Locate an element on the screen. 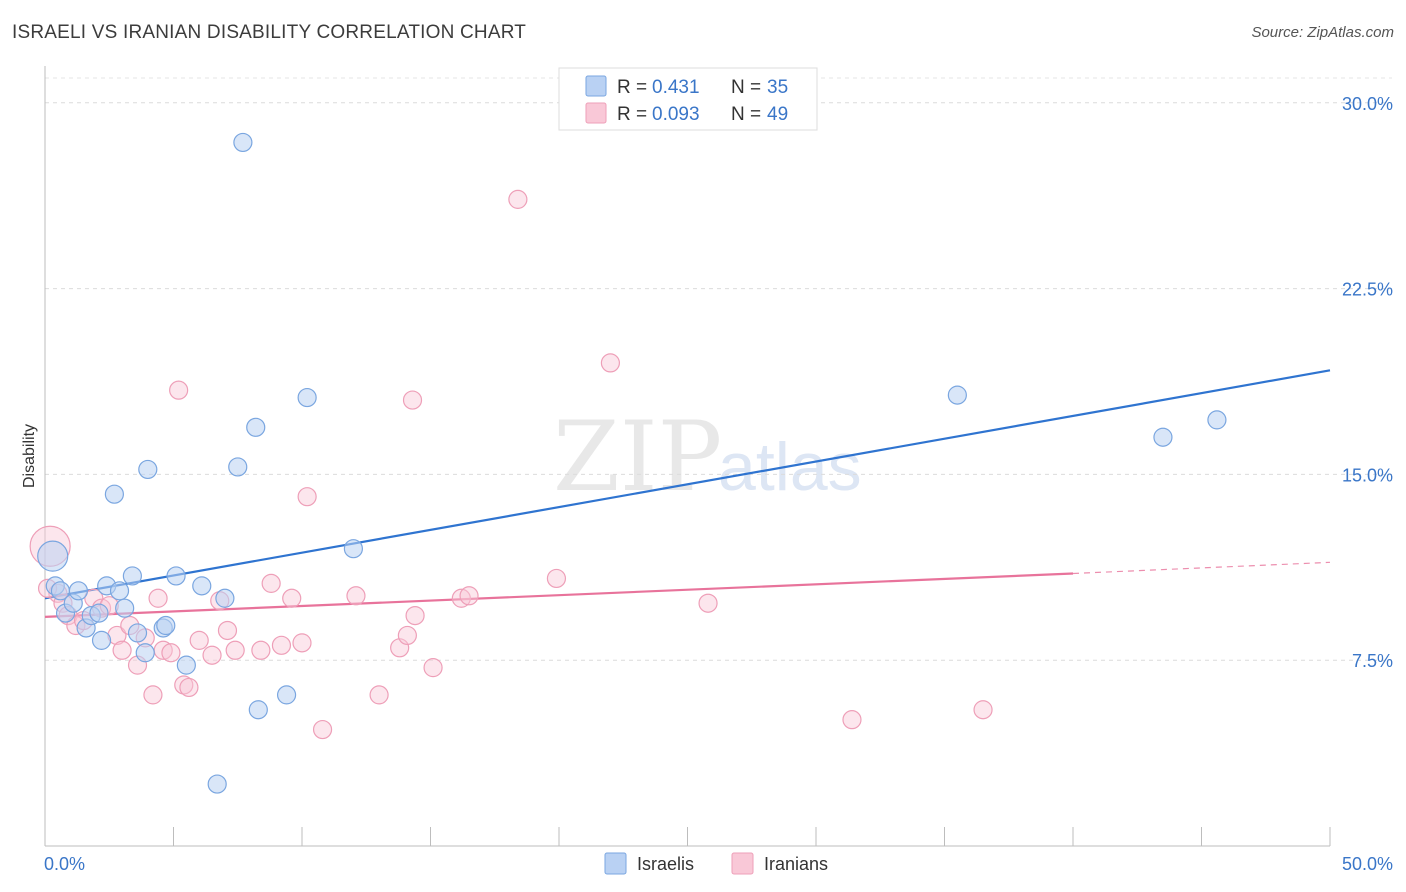 Image resolution: width=1406 pixels, height=892 pixels. legend-r-label-iranians: R = is located at coordinates (632, 114).